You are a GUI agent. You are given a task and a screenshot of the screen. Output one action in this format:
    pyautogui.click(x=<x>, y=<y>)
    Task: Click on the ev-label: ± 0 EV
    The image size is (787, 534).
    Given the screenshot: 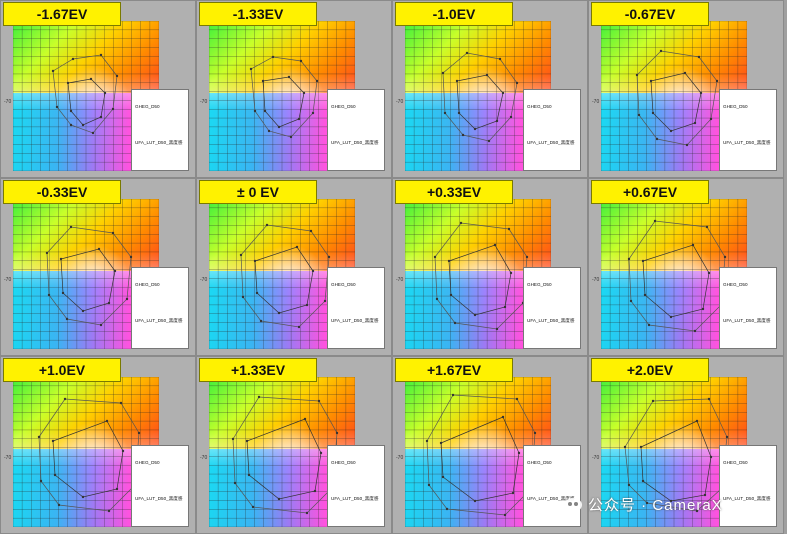 What is the action you would take?
    pyautogui.click(x=258, y=192)
    